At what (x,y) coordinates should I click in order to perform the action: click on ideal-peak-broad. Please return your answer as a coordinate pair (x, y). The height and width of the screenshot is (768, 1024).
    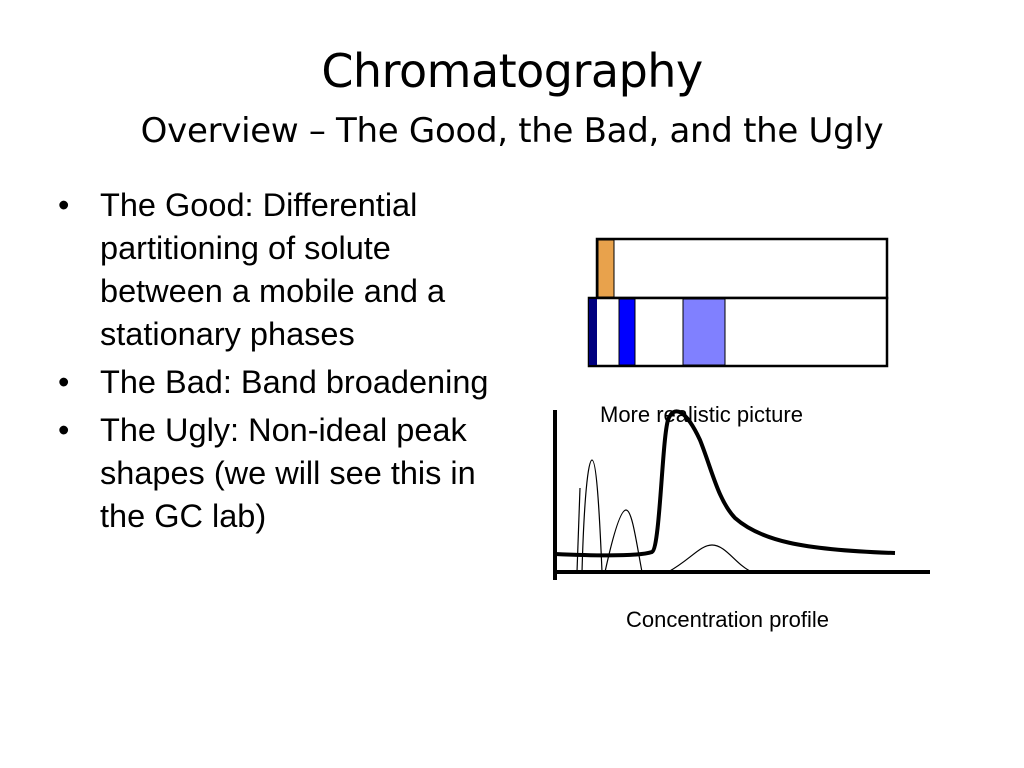
    Looking at the image, I should click on (710, 558).